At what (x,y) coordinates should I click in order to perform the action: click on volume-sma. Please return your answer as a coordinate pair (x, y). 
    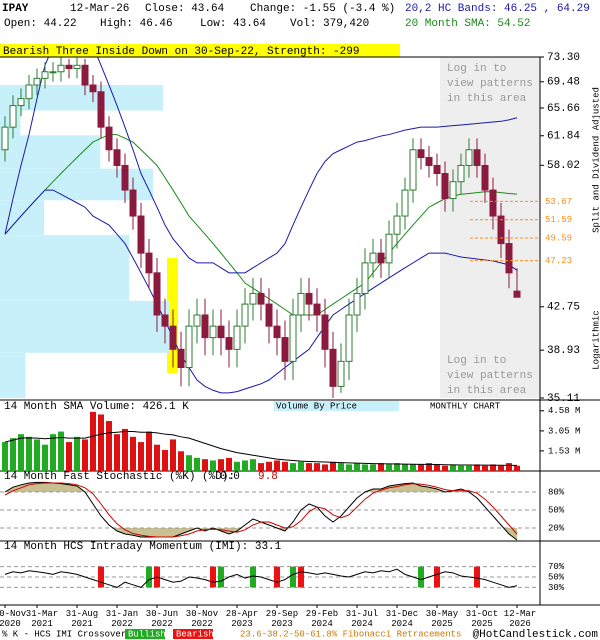
    Looking at the image, I should click on (261, 448).